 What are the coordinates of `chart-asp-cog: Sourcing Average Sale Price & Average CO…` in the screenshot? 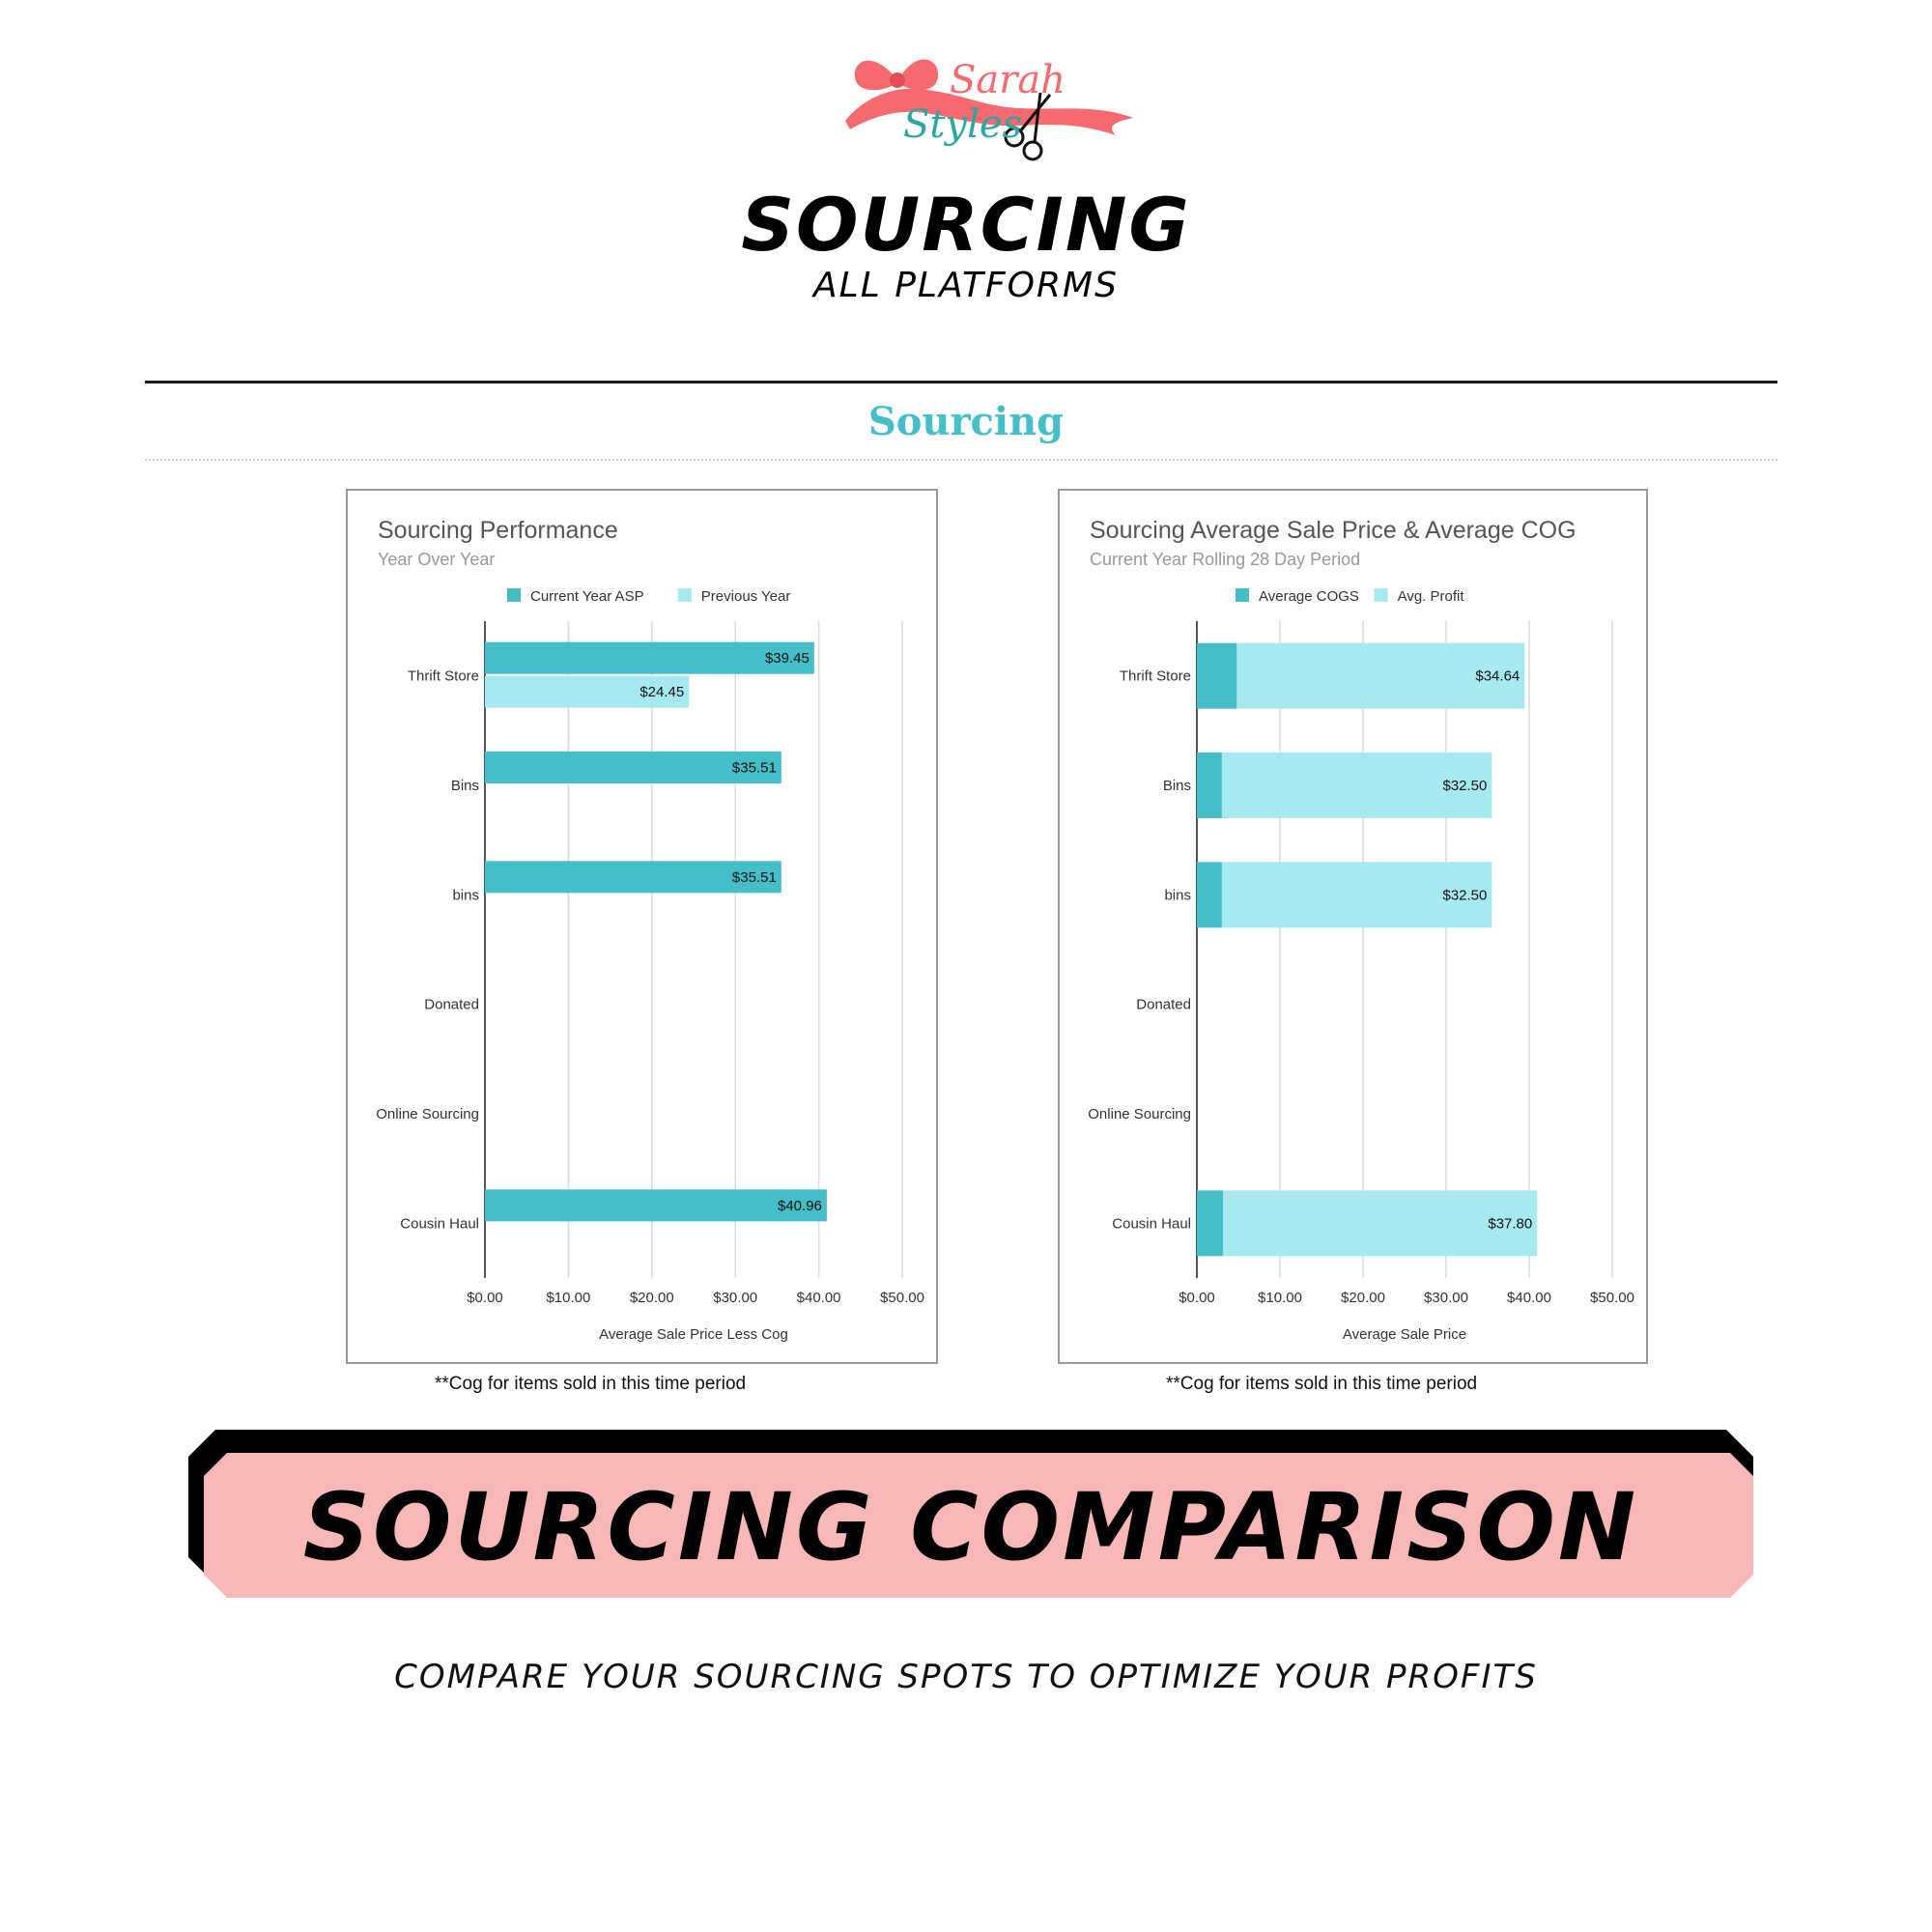 It's located at (1361, 930).